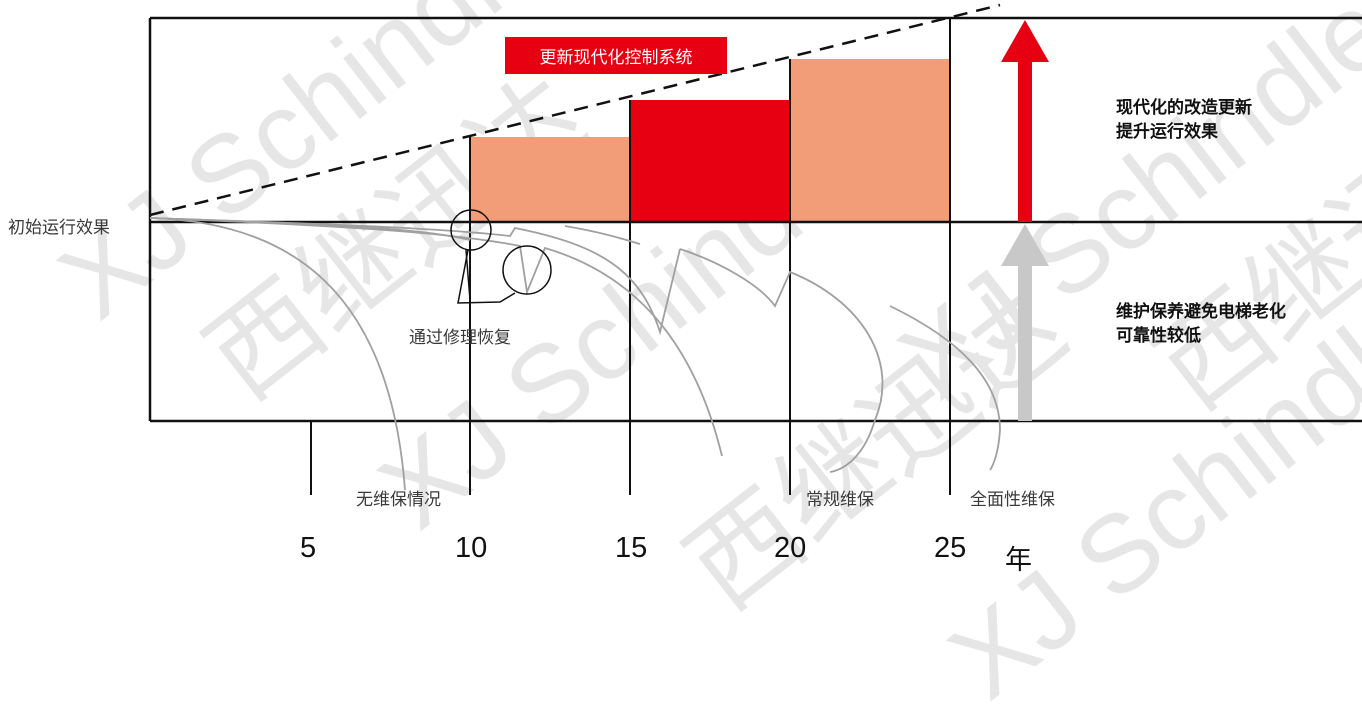 The width and height of the screenshot is (1362, 724). Describe the element at coordinates (1167, 132) in the screenshot. I see `modernization-label-line2: 提升运行效果` at that location.